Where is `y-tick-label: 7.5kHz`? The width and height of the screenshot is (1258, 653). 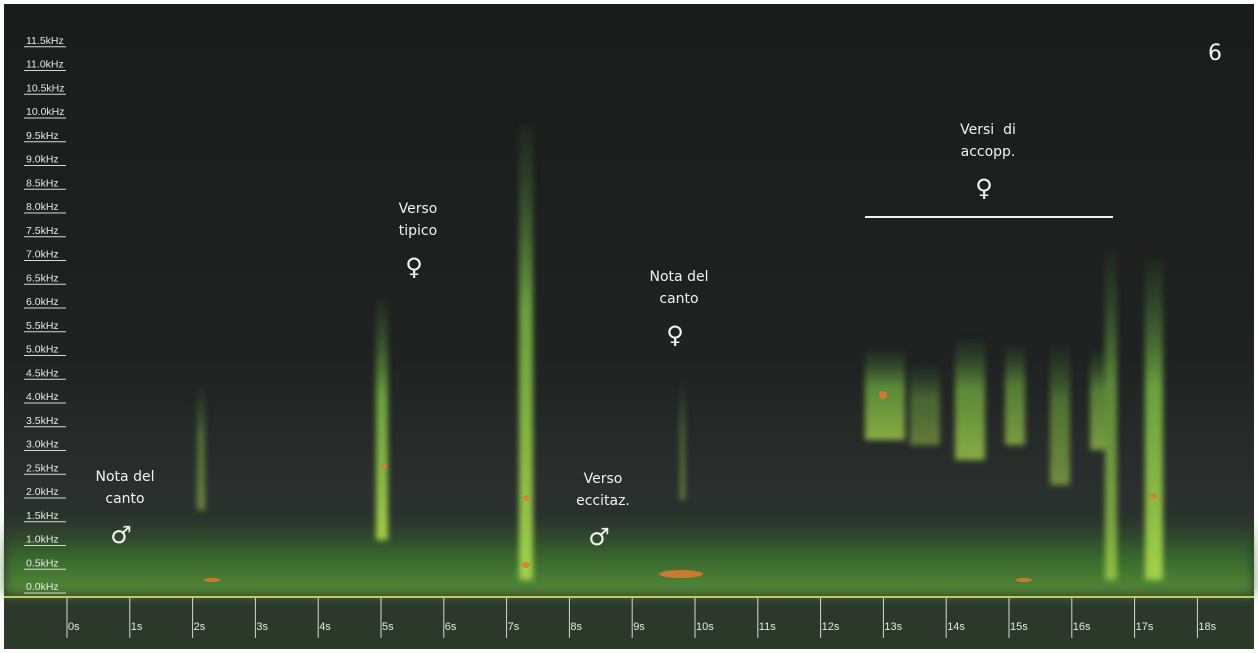
y-tick-label: 7.5kHz is located at coordinates (42, 231).